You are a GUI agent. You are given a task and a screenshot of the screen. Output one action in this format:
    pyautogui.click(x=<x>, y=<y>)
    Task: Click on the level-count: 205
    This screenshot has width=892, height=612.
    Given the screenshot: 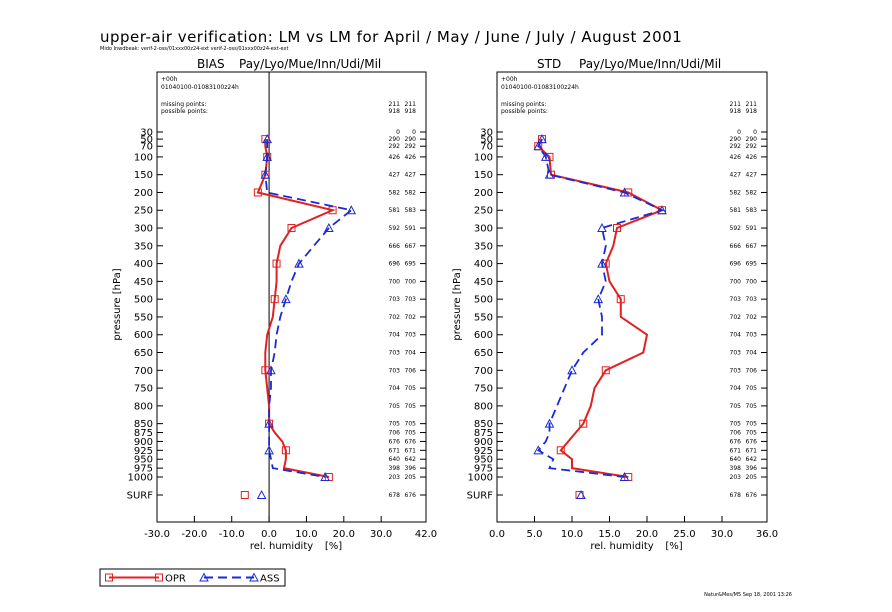 What is the action you would take?
    pyautogui.click(x=411, y=477)
    